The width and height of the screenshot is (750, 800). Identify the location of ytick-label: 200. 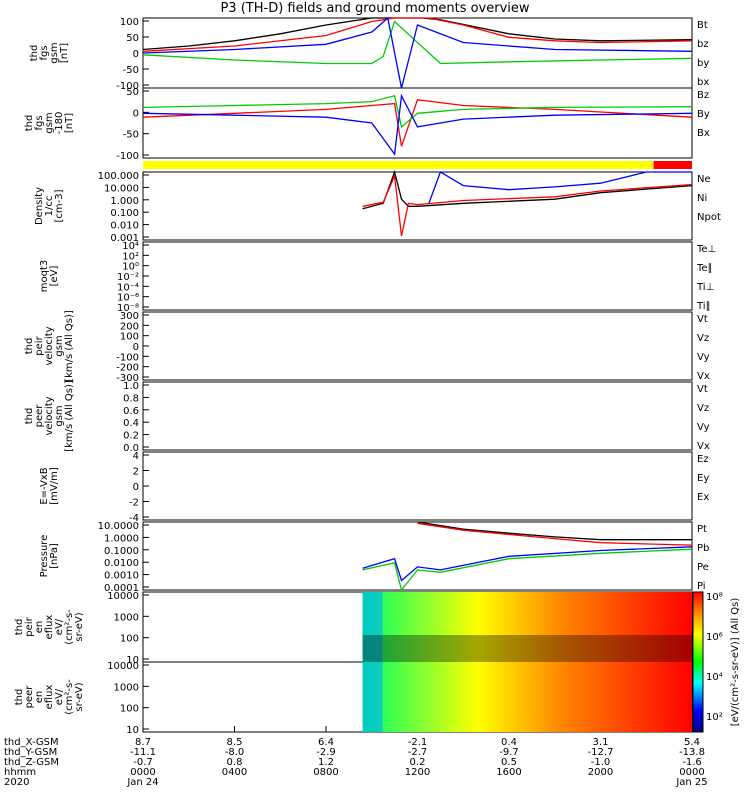
(129, 326).